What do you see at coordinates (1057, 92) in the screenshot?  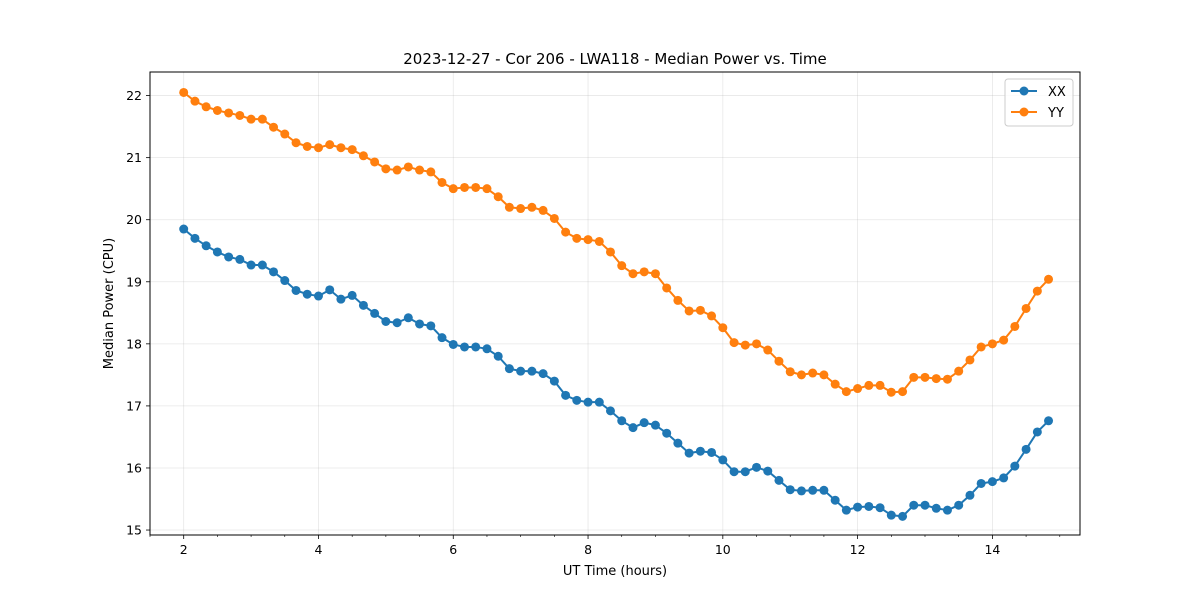 I see `legend-label-xx: XX` at bounding box center [1057, 92].